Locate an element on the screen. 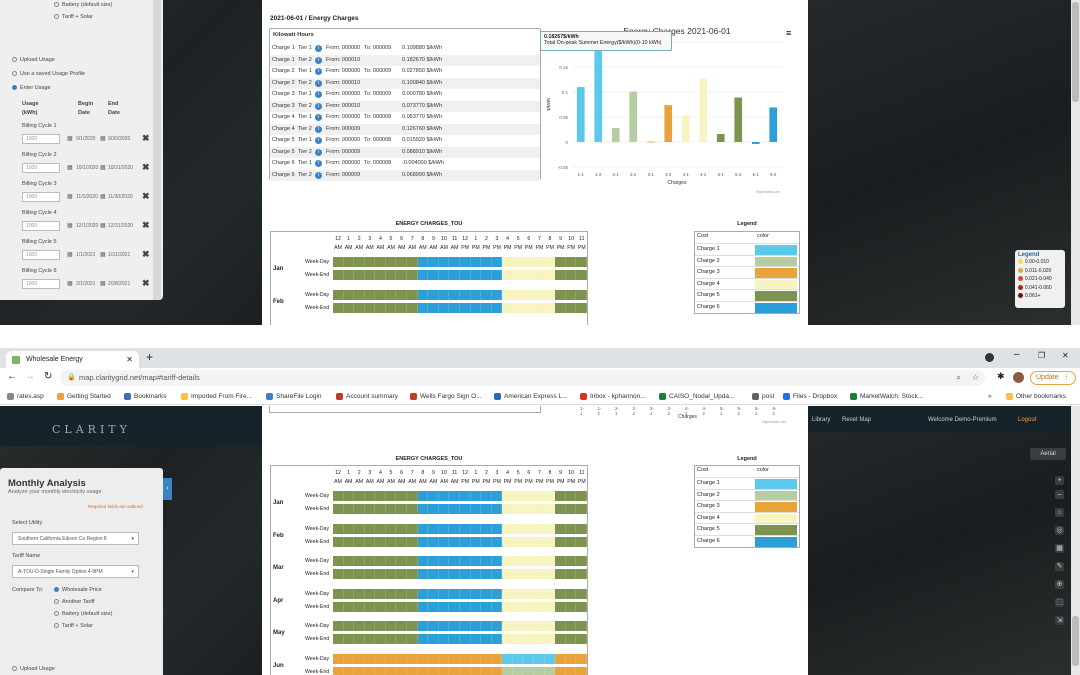 This screenshot has width=1080, height=675. update-button: Update ⋮ is located at coordinates (1053, 378).